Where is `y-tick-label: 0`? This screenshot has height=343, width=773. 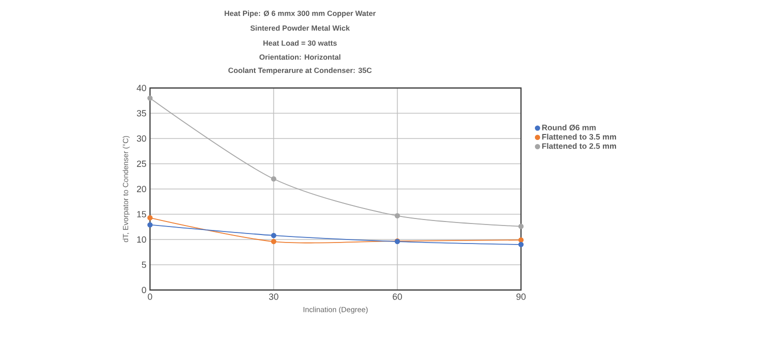 y-tick-label: 0 is located at coordinates (144, 290).